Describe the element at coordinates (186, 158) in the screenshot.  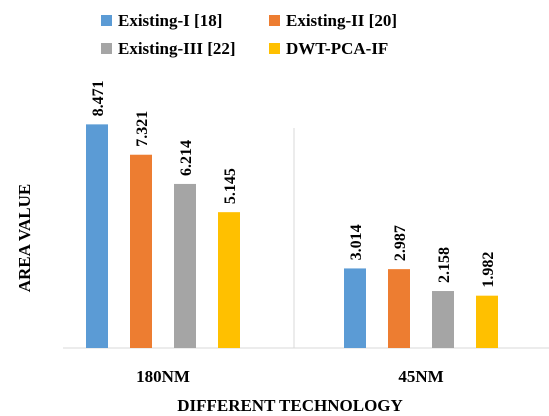
I see `data-label: 6.214` at that location.